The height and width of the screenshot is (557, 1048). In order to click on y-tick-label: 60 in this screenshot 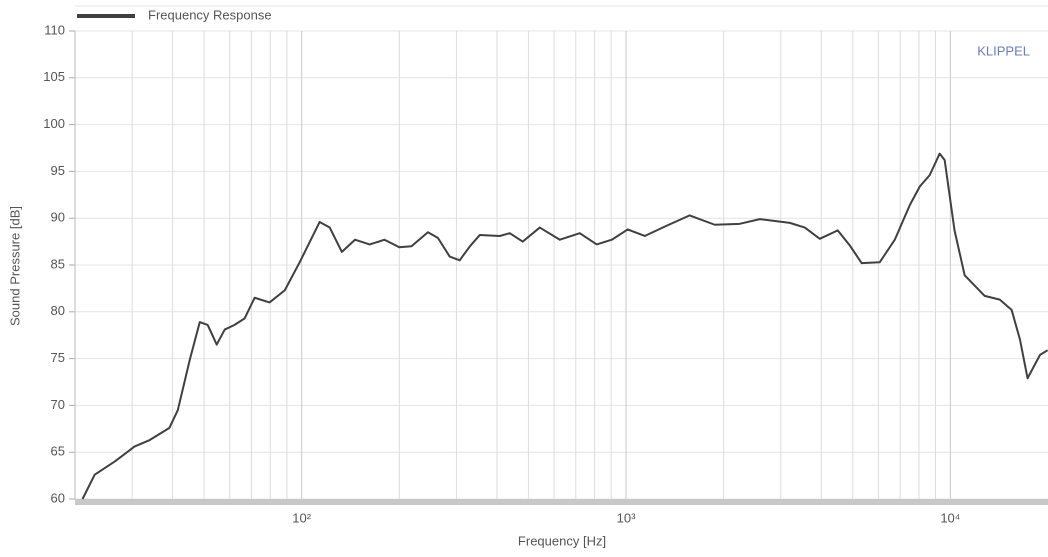, I will do `click(58, 497)`.